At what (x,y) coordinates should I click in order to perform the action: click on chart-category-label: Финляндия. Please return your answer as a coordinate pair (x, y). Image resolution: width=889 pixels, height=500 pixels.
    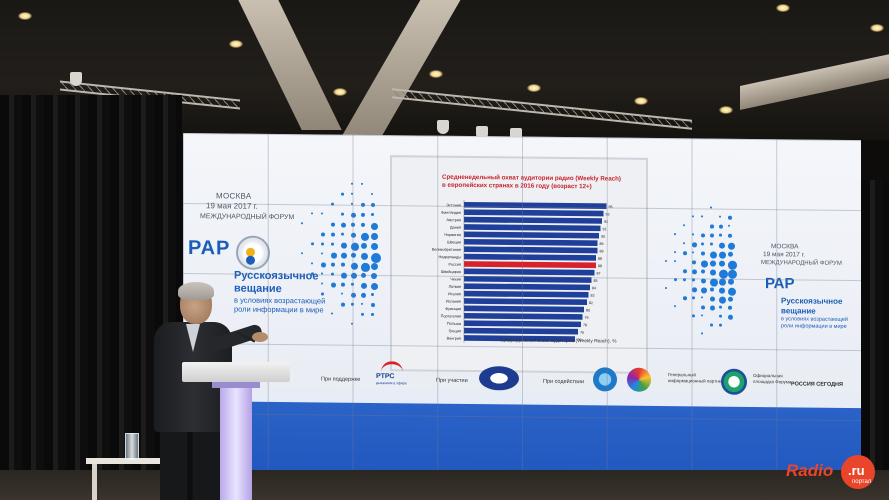
    Looking at the image, I should click on (451, 213).